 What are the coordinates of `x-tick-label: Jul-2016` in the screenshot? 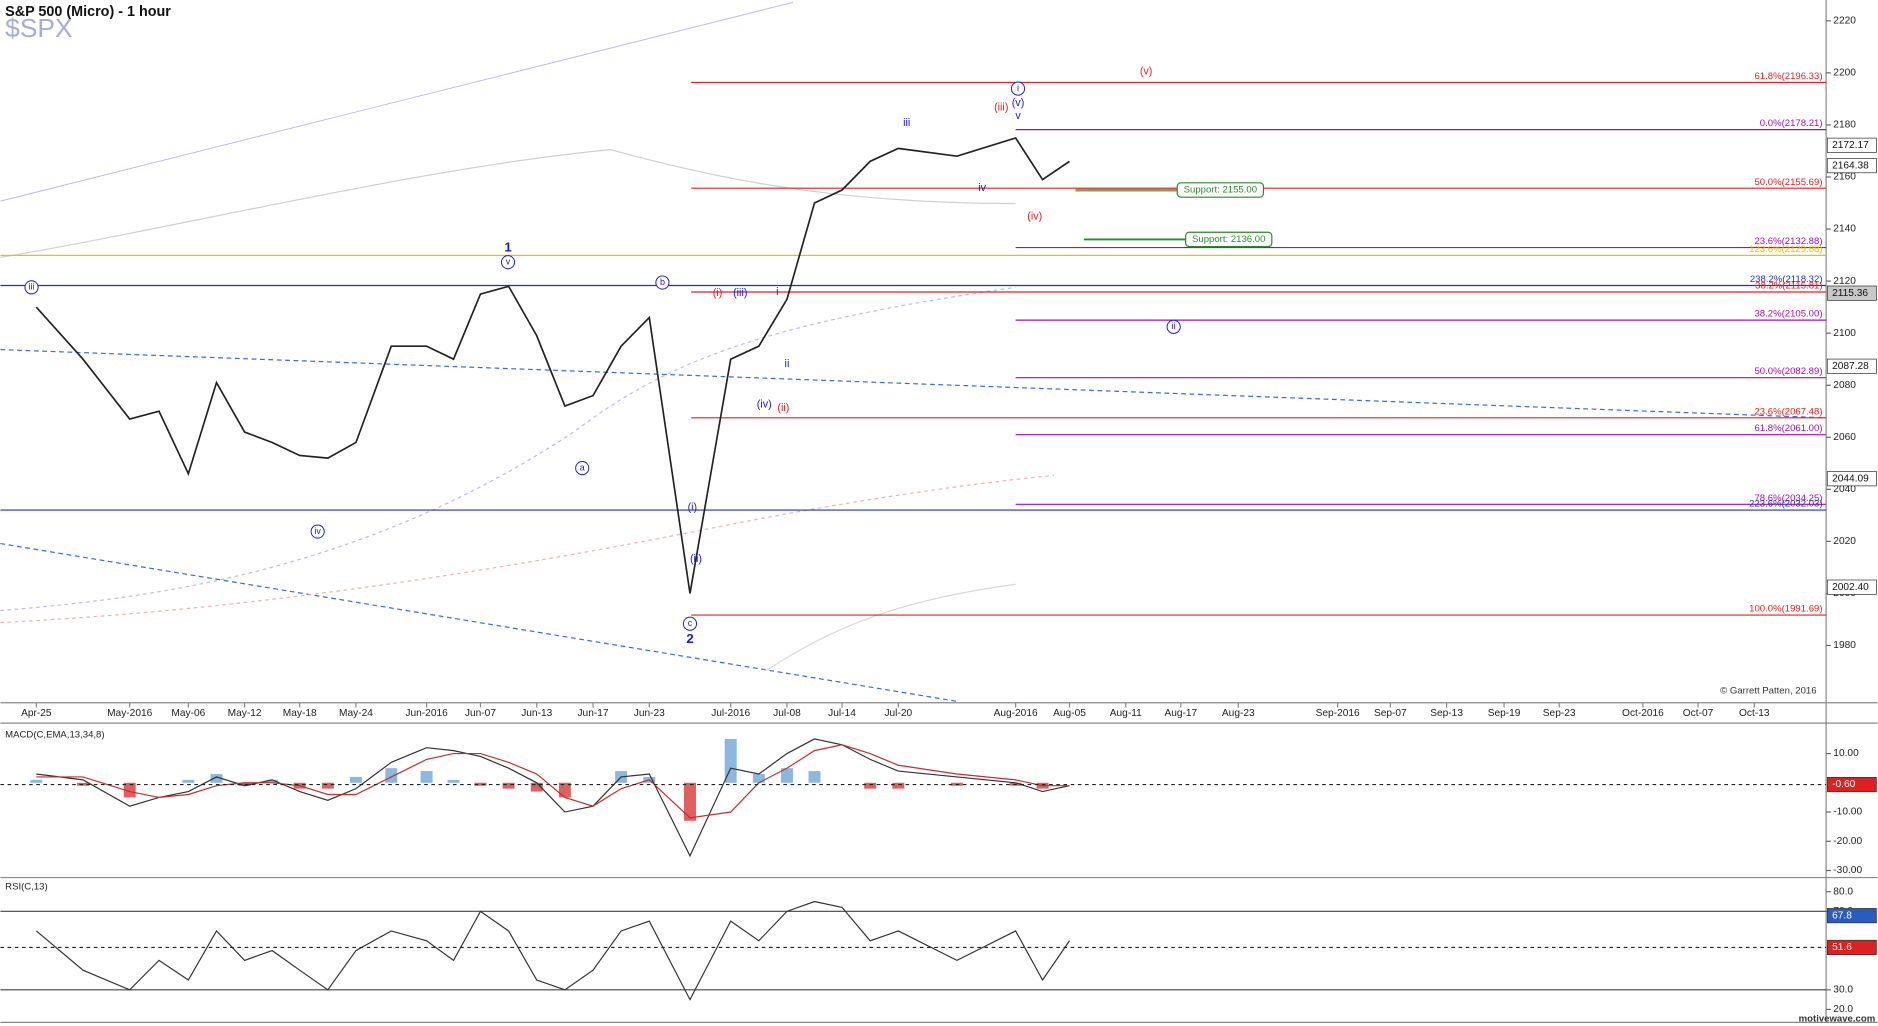 It's located at (730, 713).